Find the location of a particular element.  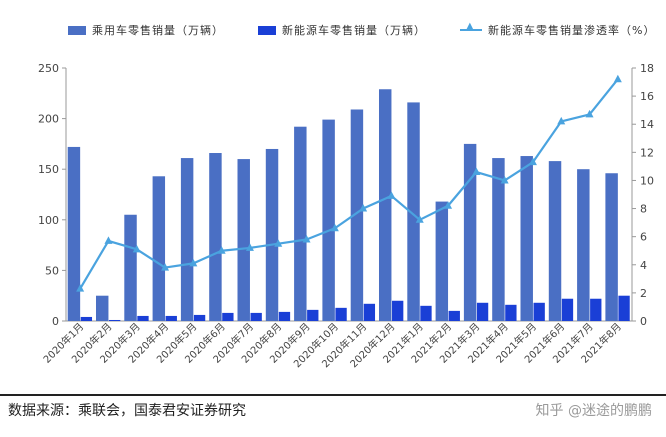

y-right-tick-label: 18 is located at coordinates (647, 68).